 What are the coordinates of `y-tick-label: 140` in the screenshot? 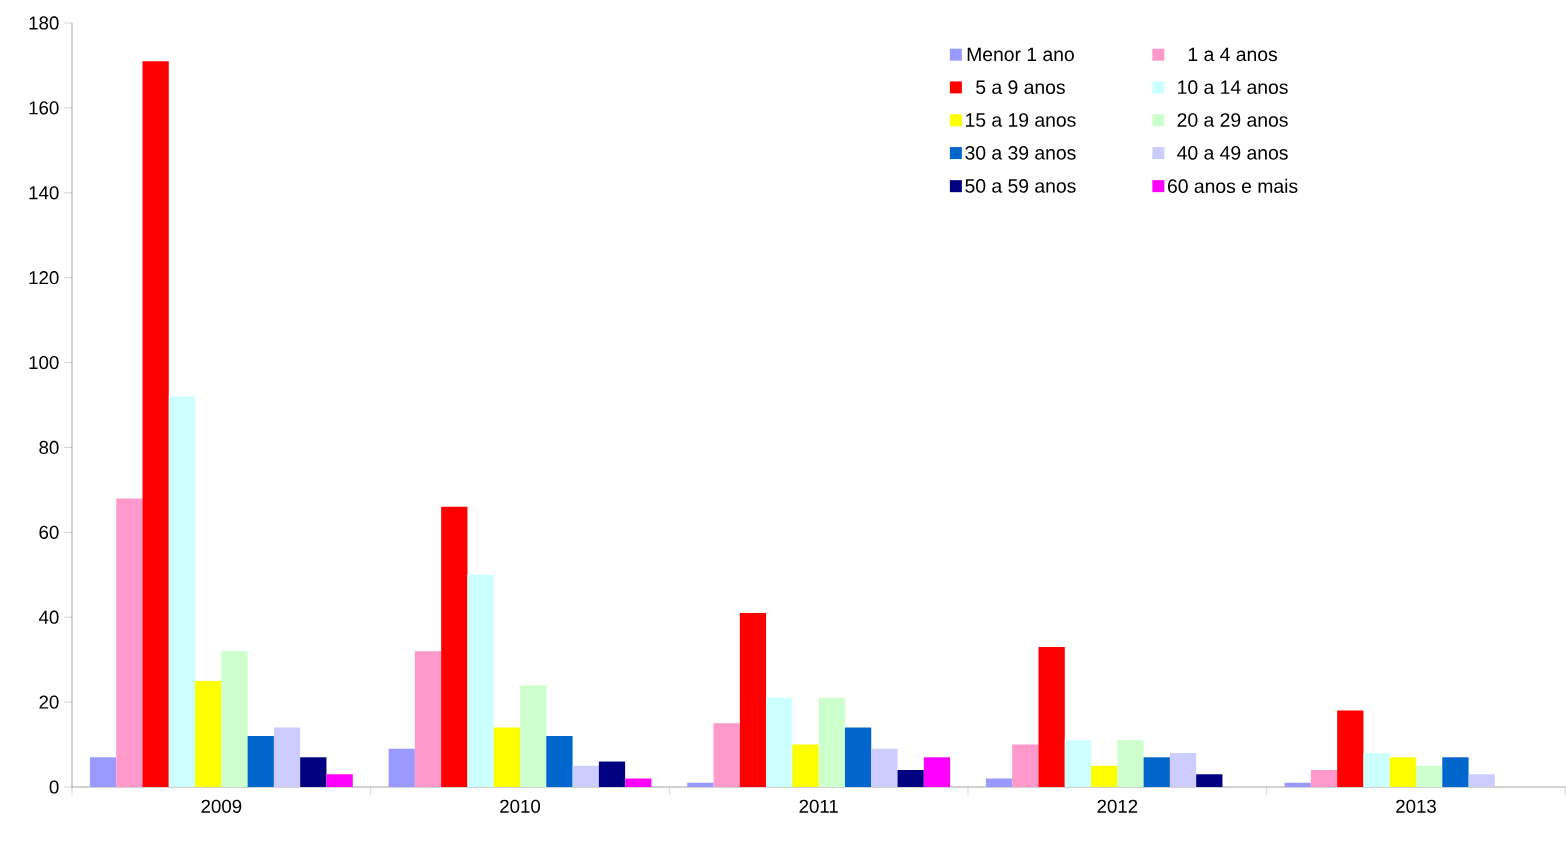 It's located at (44, 193).